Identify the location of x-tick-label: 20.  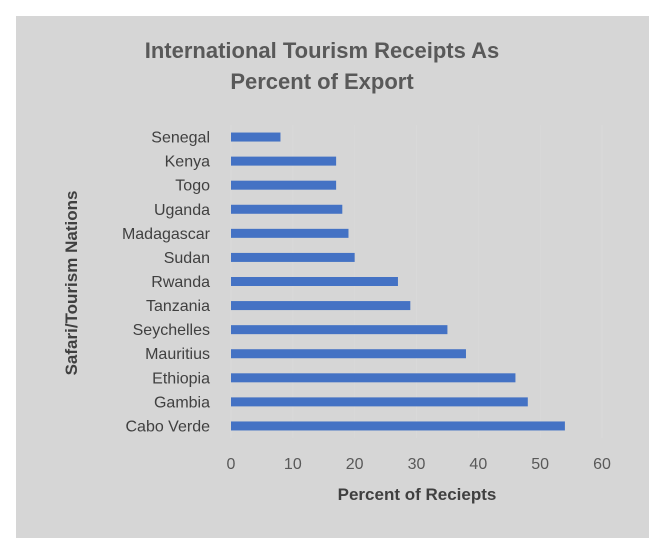
(355, 464).